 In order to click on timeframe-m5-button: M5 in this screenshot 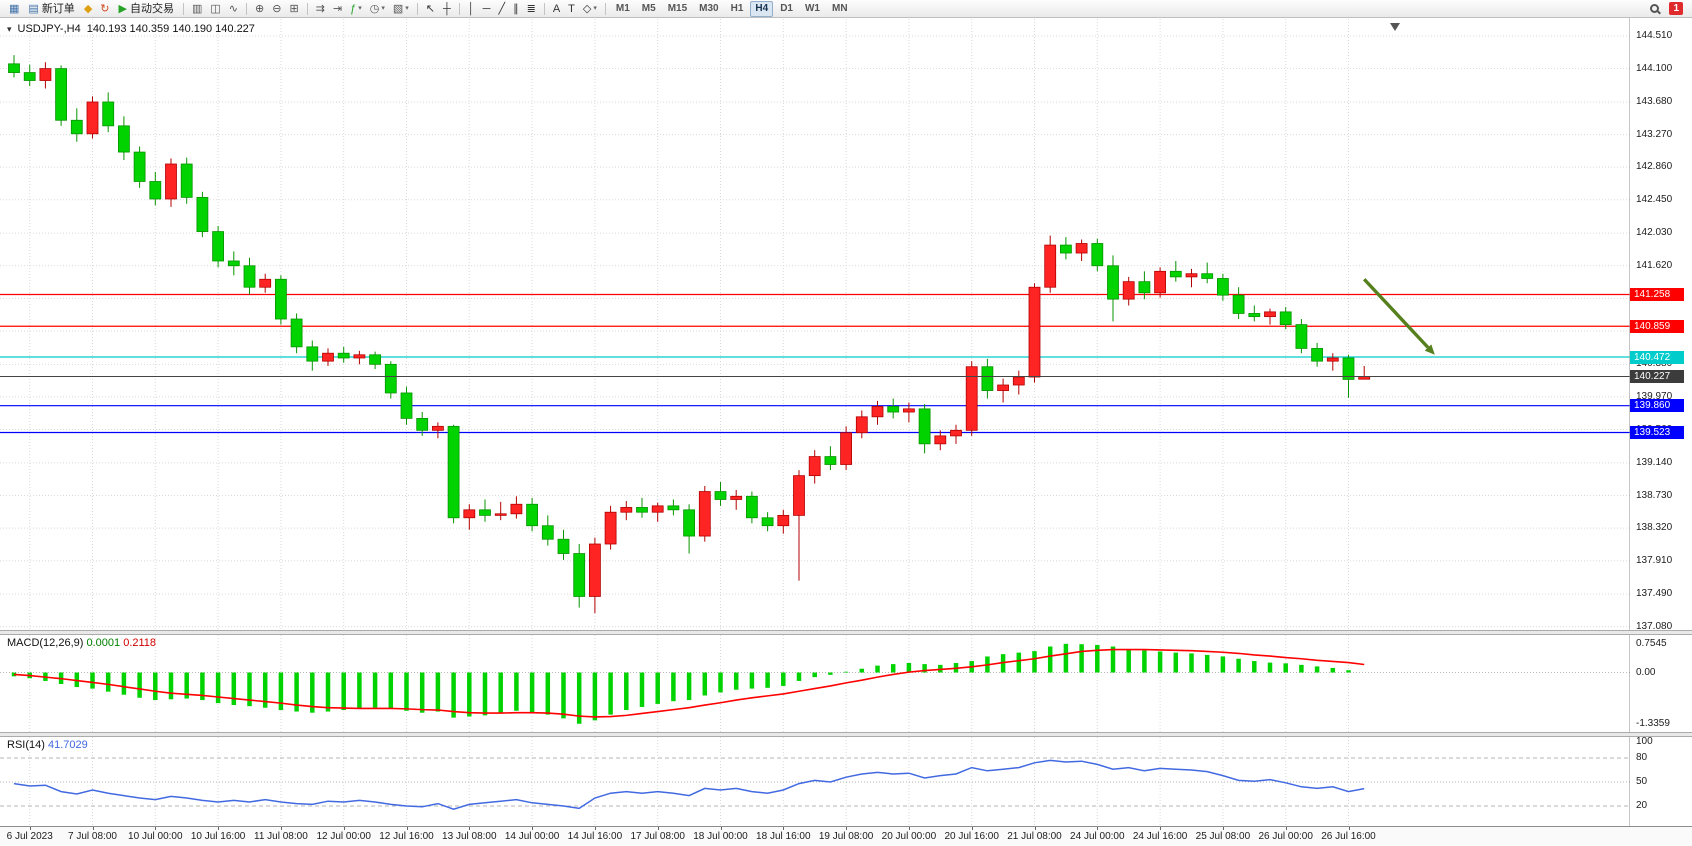, I will do `click(648, 8)`.